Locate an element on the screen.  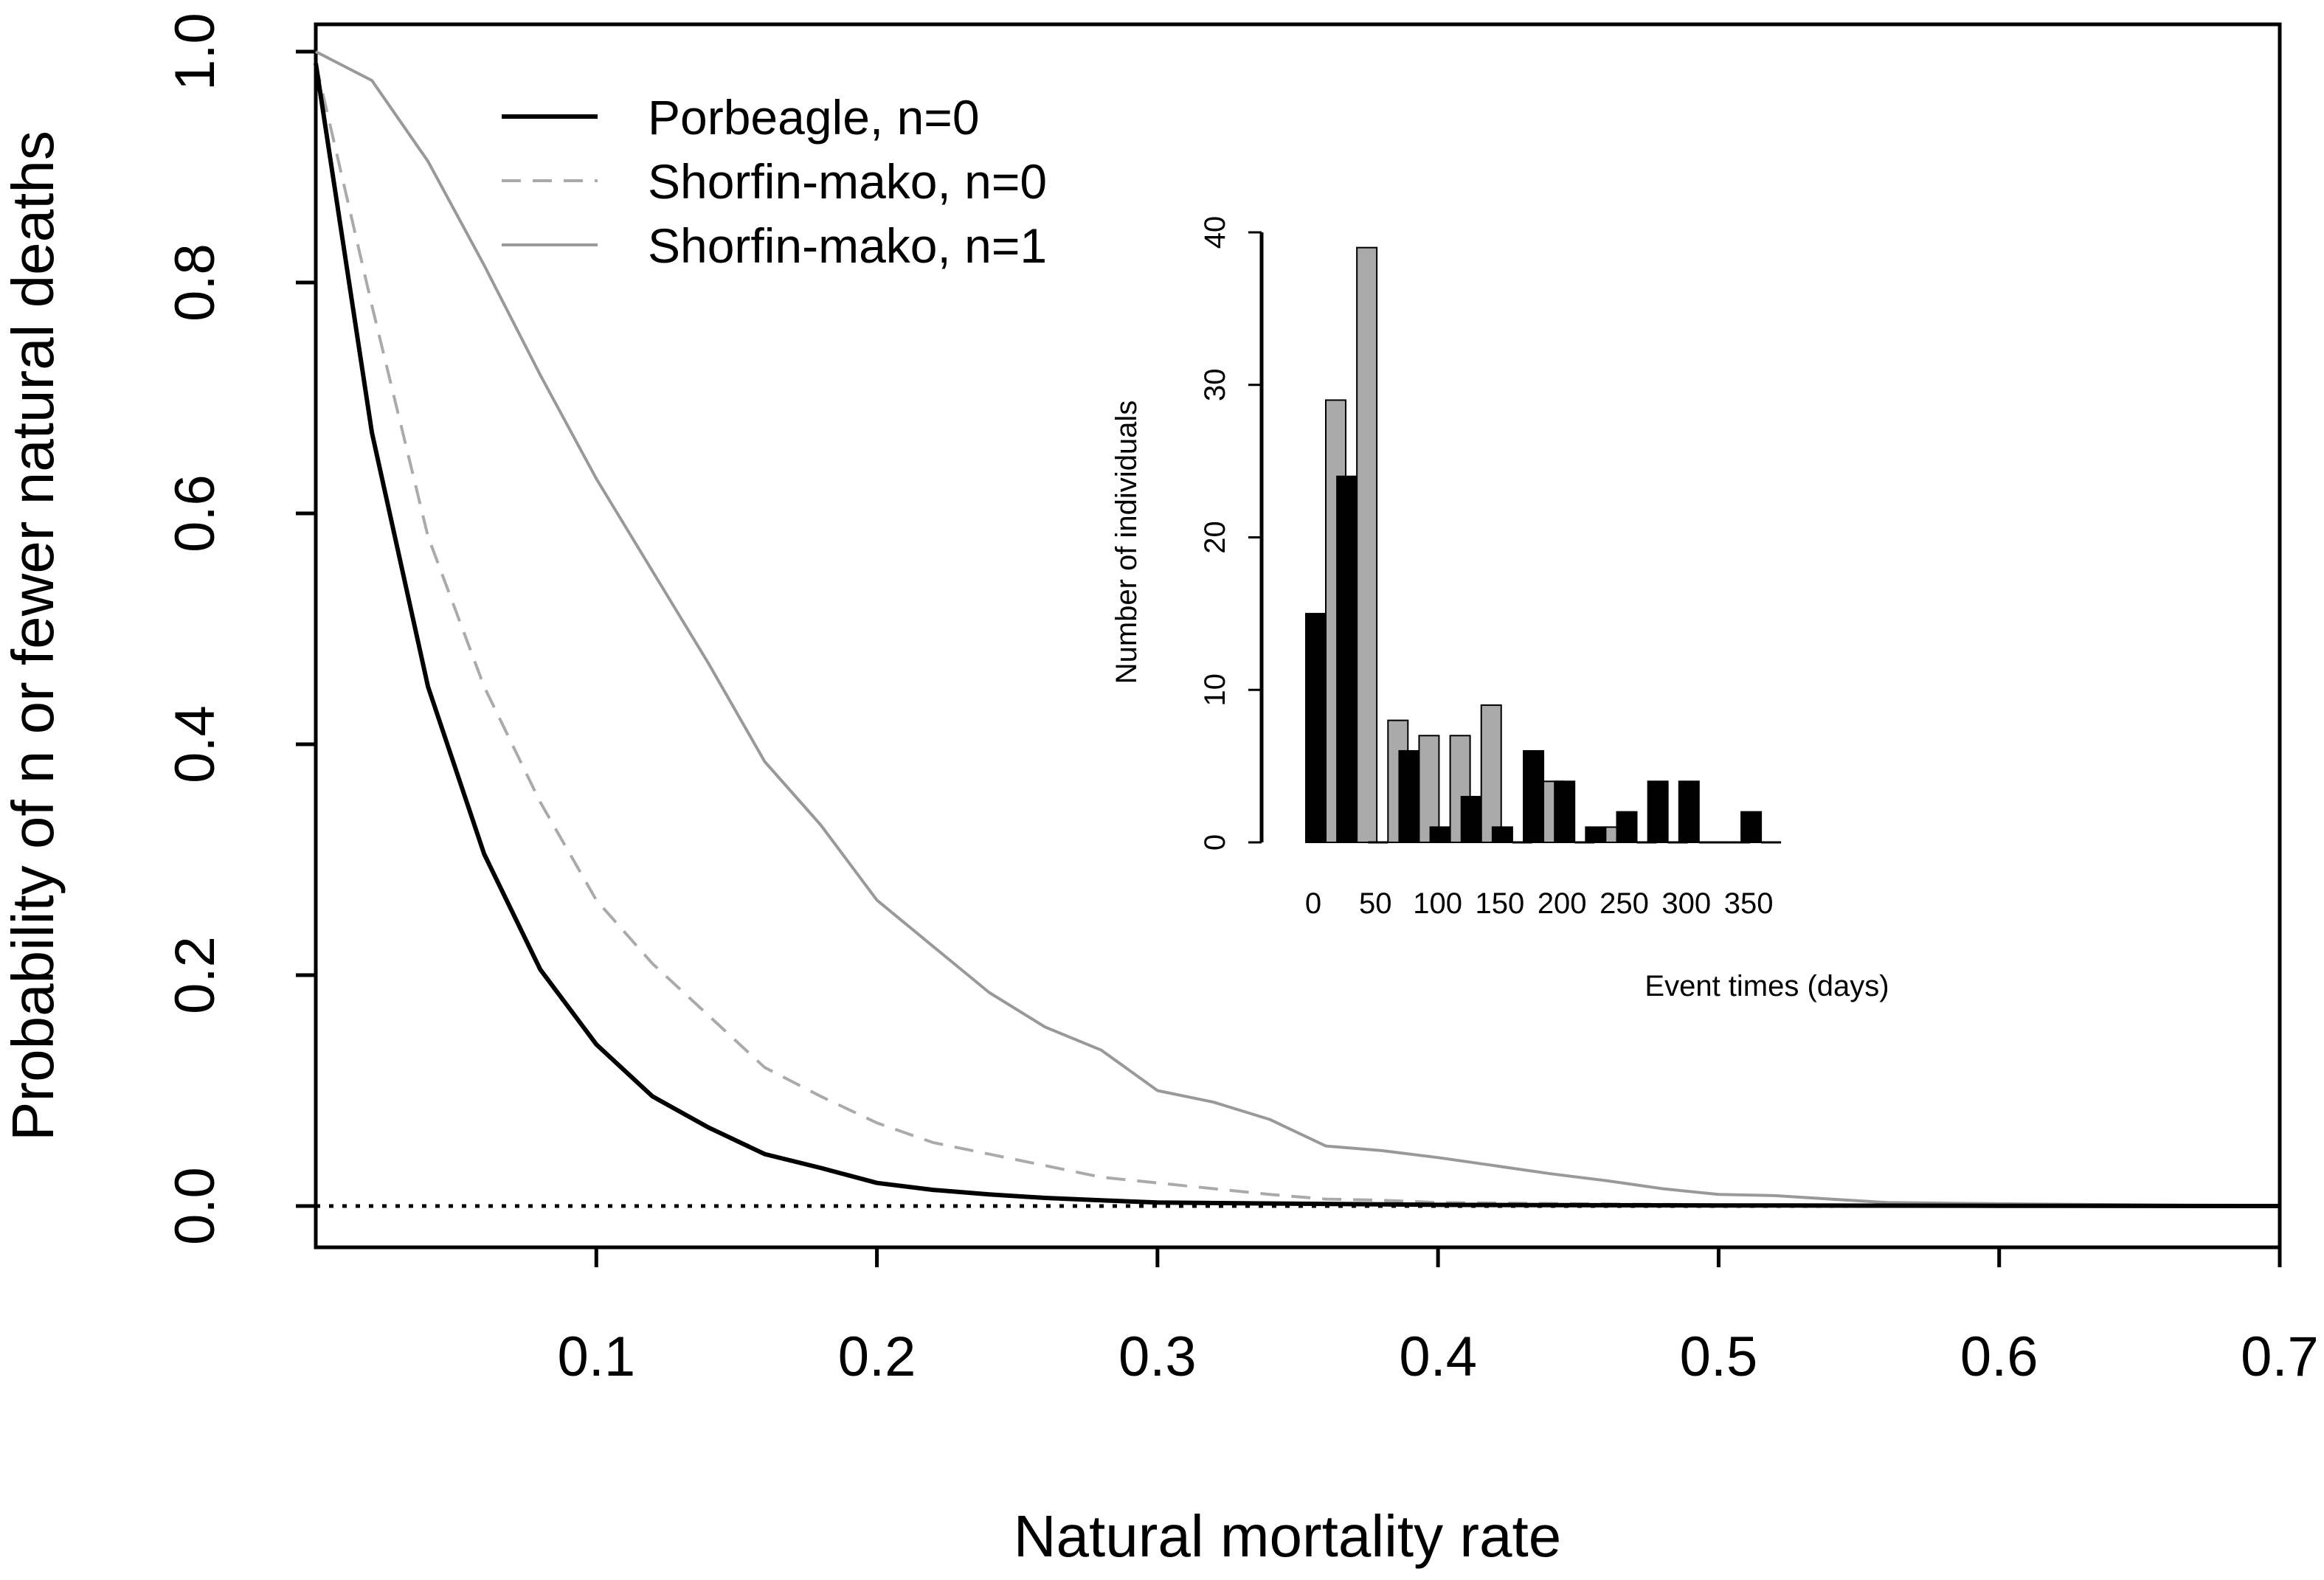
inset-x-tick-label: 250 is located at coordinates (1624, 903).